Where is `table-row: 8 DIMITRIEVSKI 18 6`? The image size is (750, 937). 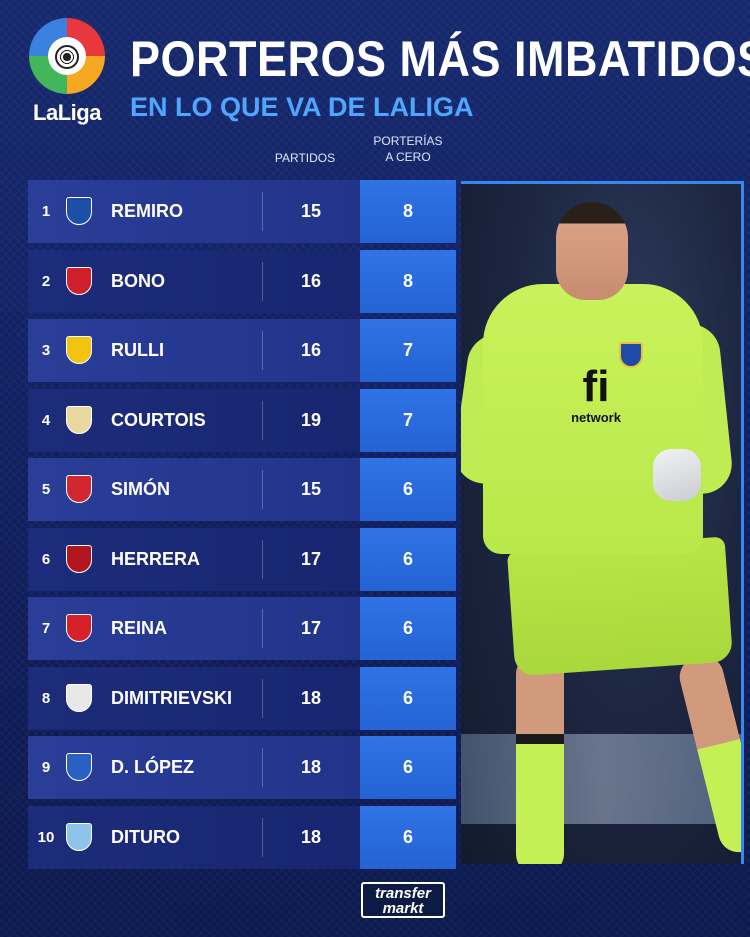
table-row: 8 DIMITRIEVSKI 18 6 is located at coordinates (242, 698).